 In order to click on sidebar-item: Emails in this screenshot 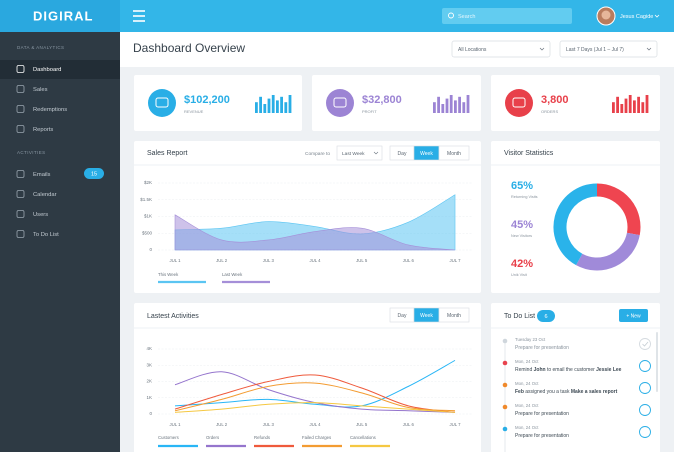, I will do `click(41, 175)`.